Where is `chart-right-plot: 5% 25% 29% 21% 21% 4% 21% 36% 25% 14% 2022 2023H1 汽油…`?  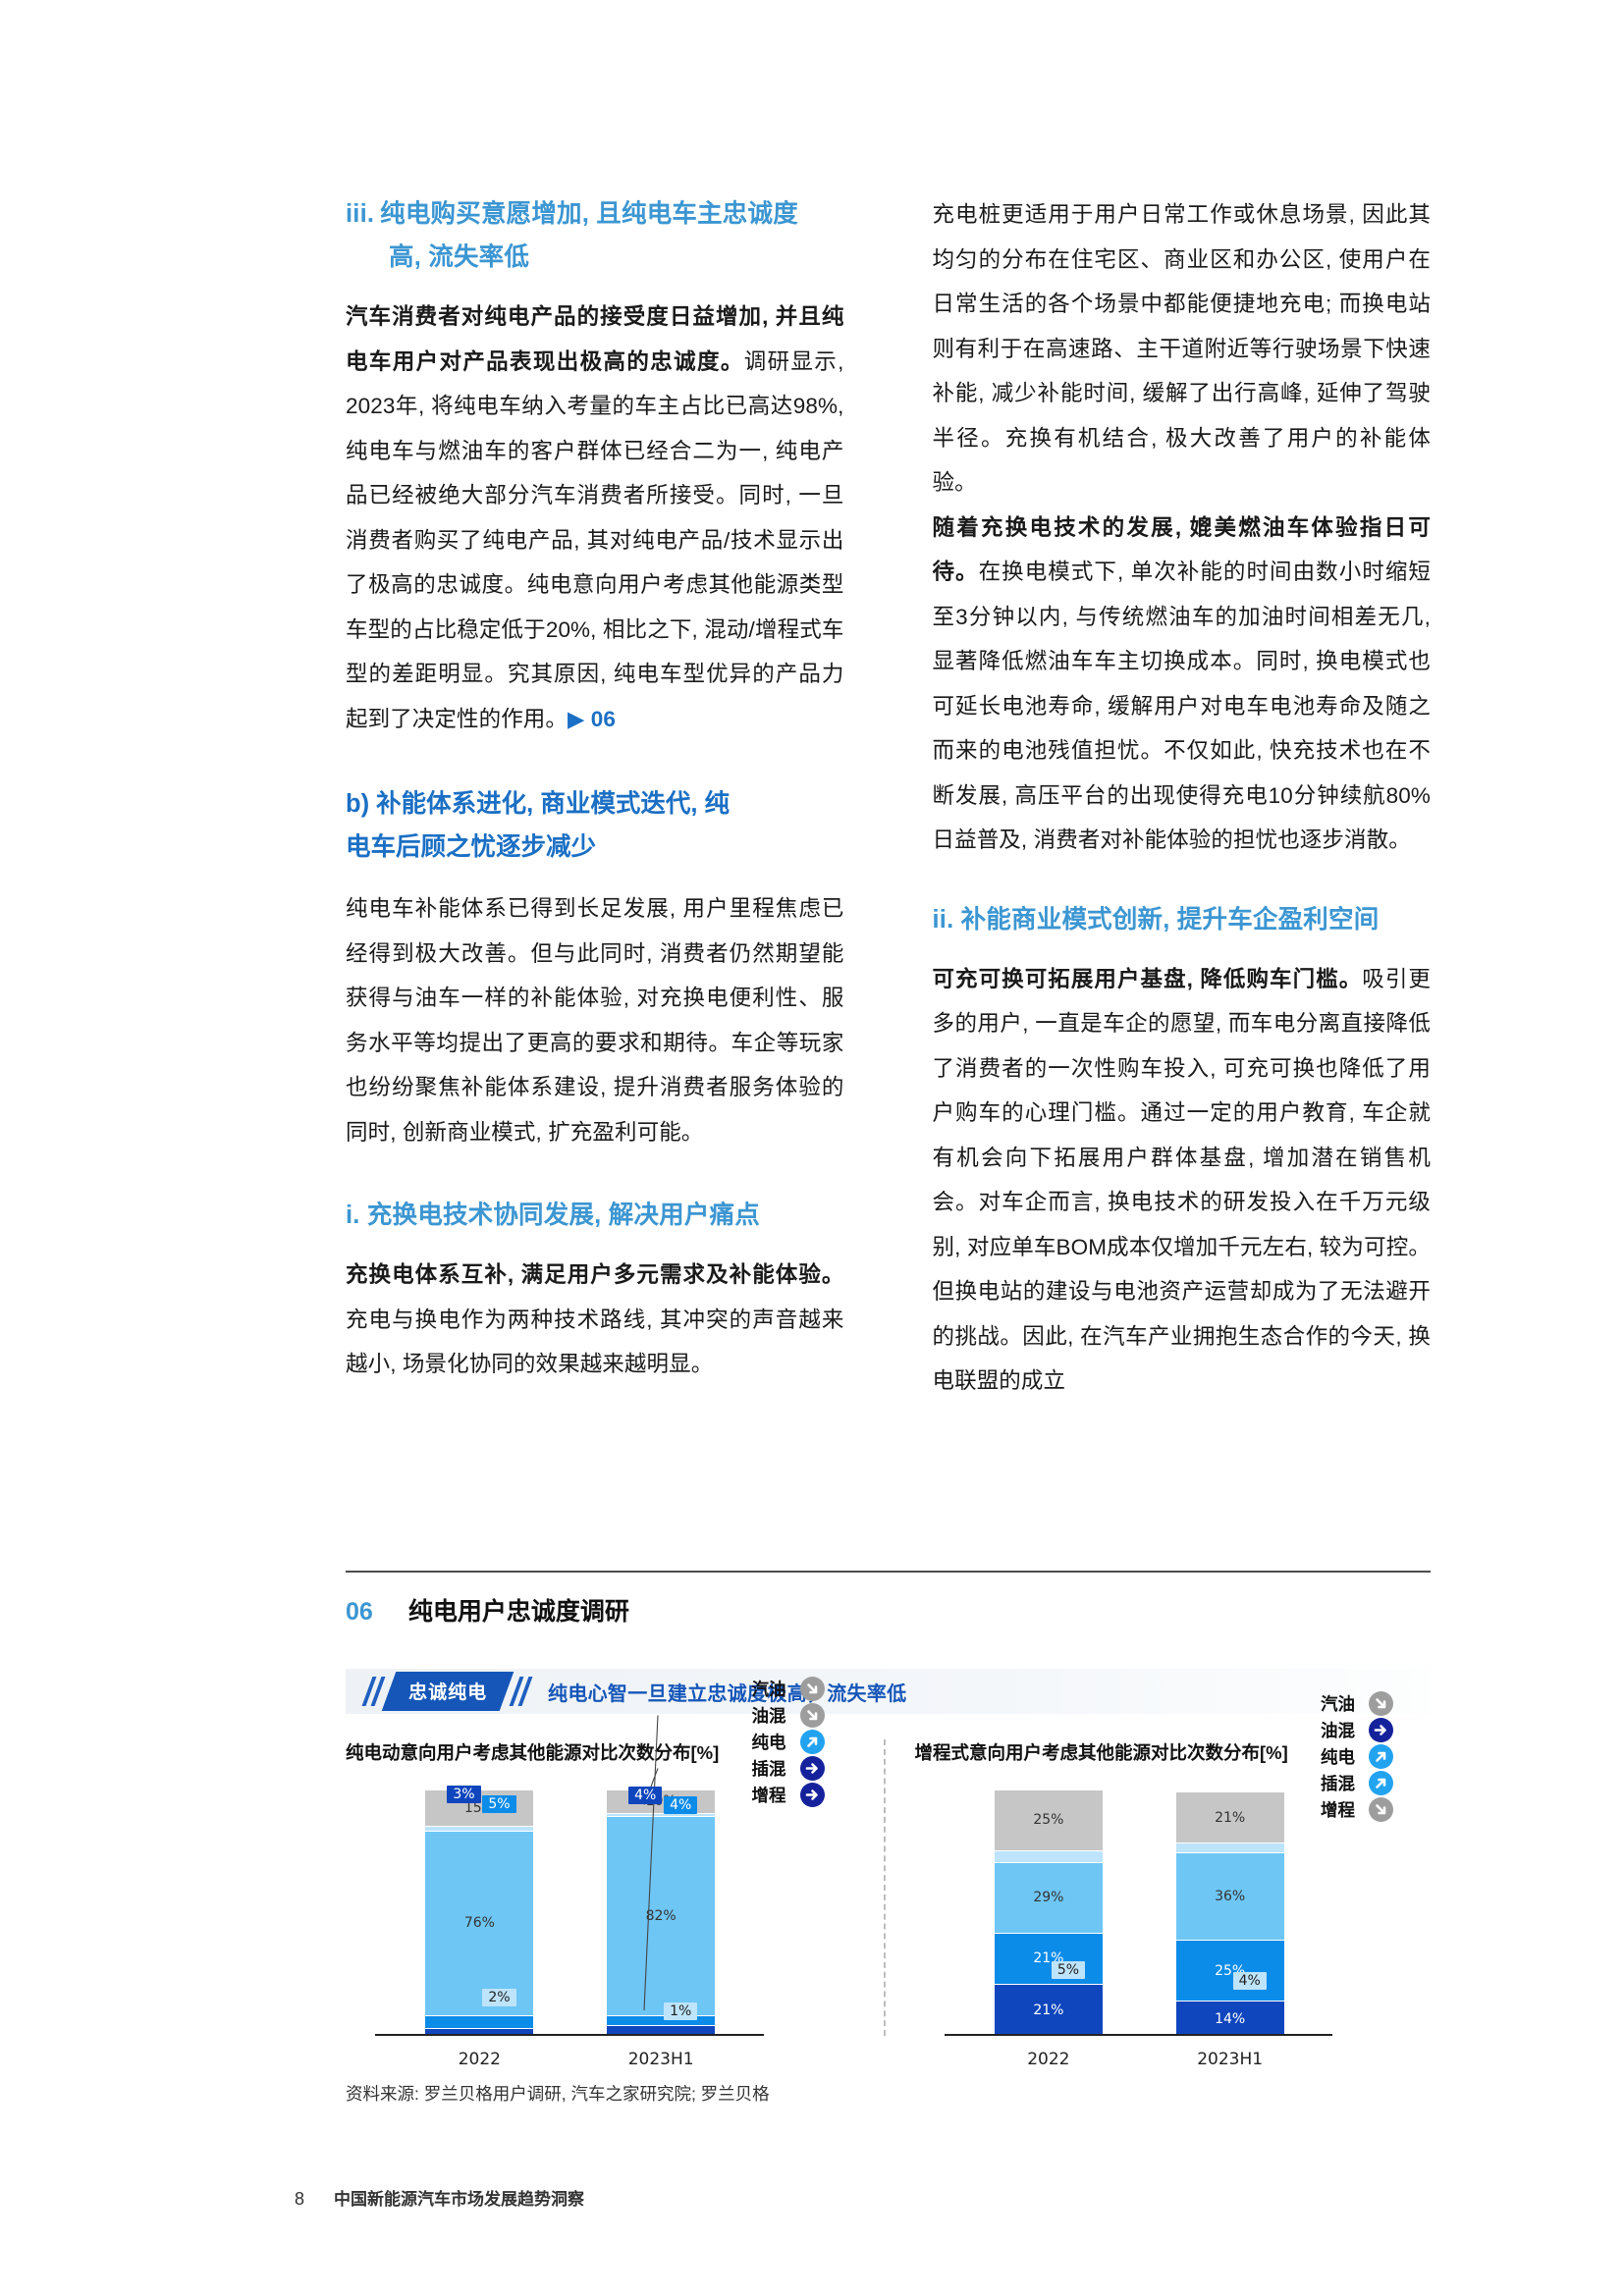
chart-right-plot: 5% 25% 29% 21% 21% 4% 21% 36% 25% 14% 2022 2023H1 汽油… is located at coordinates (1173, 1880).